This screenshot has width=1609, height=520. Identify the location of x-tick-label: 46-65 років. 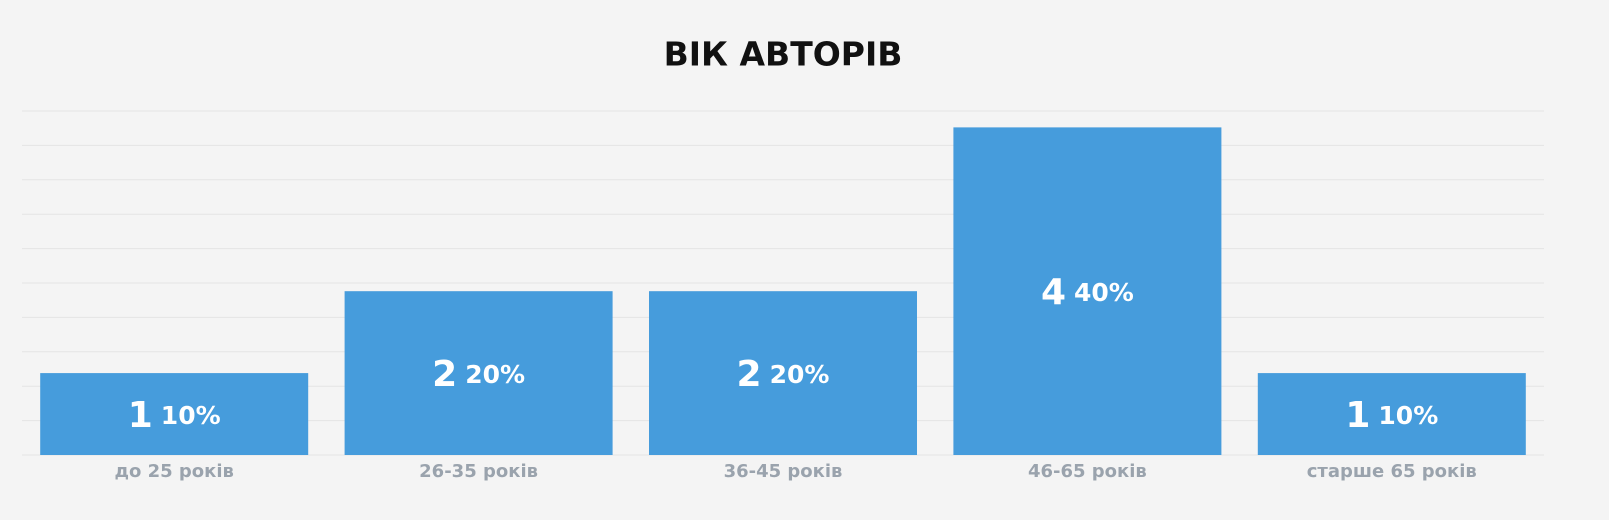
(1087, 471).